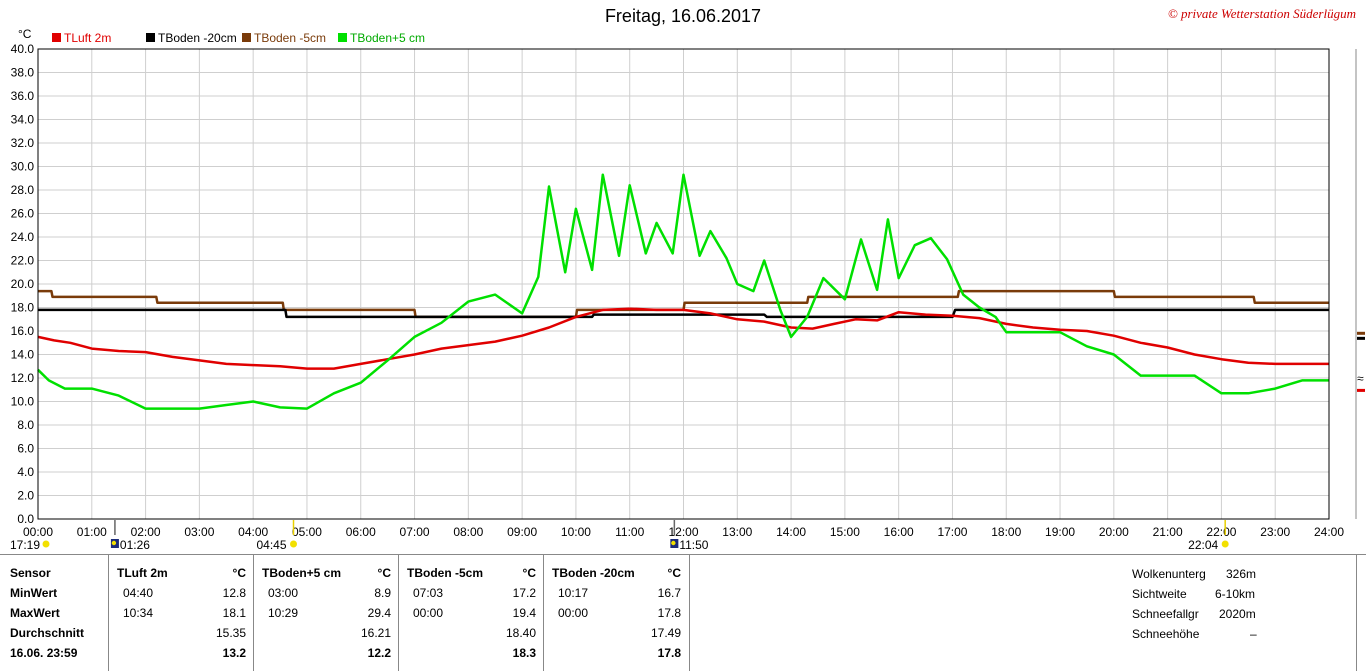 This screenshot has width=1366, height=671. I want to click on min-time: 10:17, so click(573, 593).